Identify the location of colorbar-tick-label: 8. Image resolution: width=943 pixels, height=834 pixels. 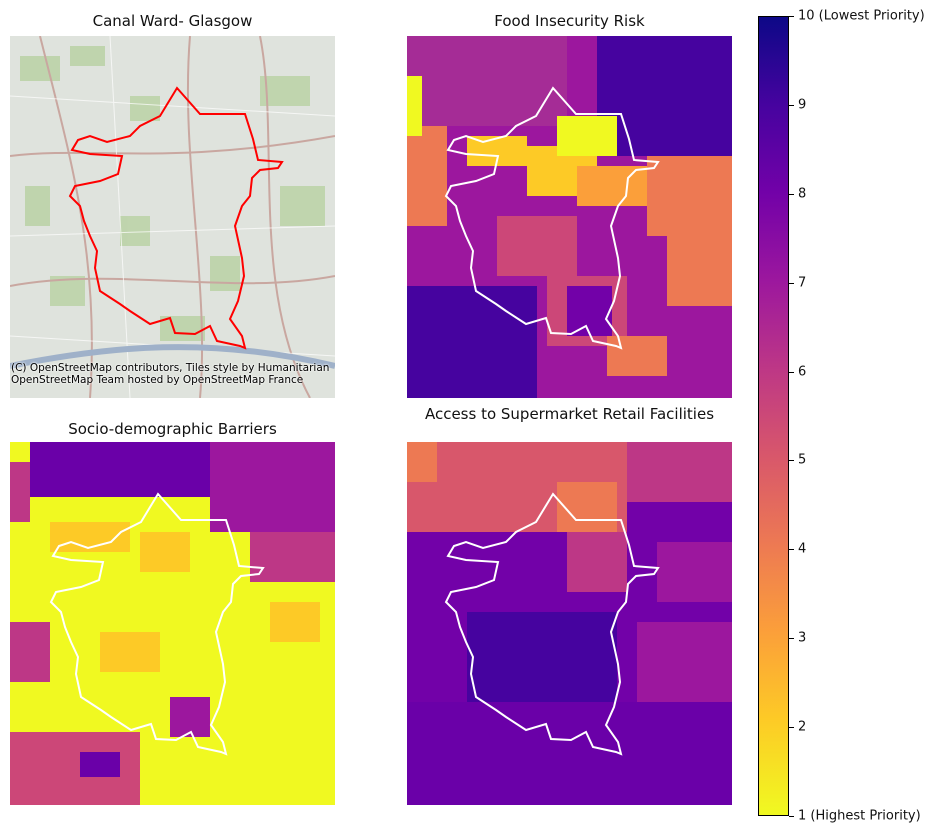
(802, 194).